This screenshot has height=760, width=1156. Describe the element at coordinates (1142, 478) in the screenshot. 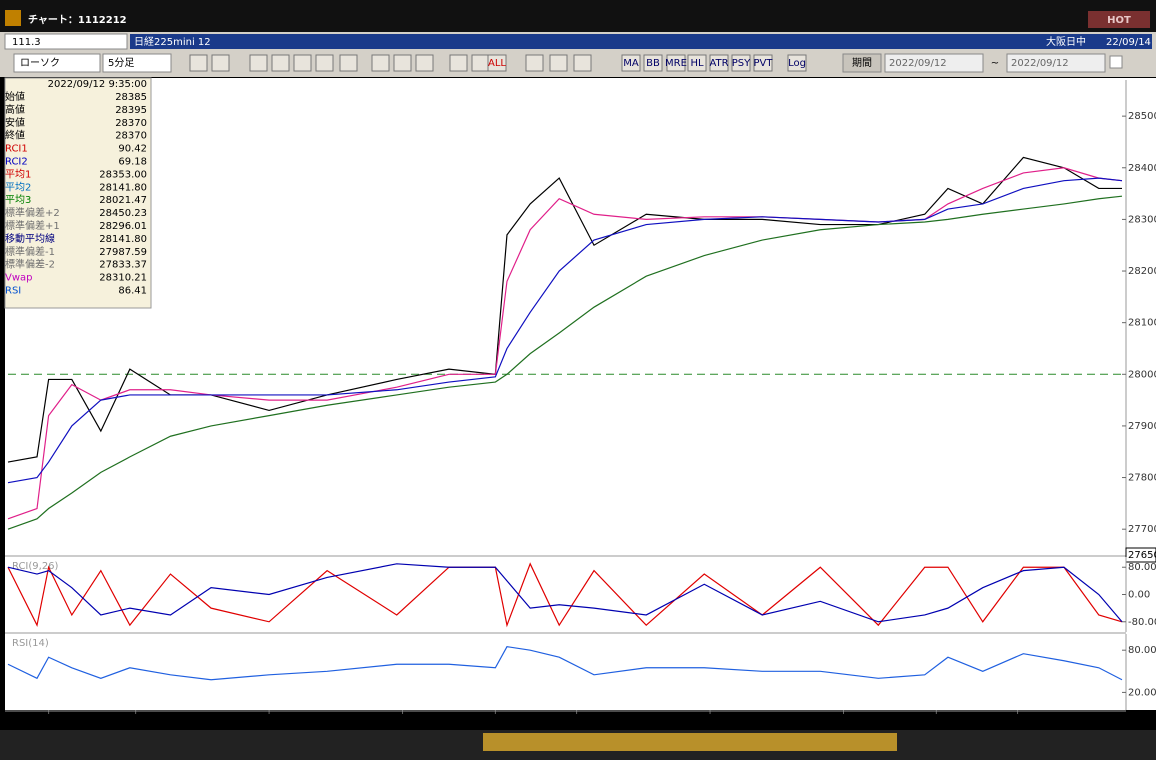

I see `y-tick-label: 27800` at that location.